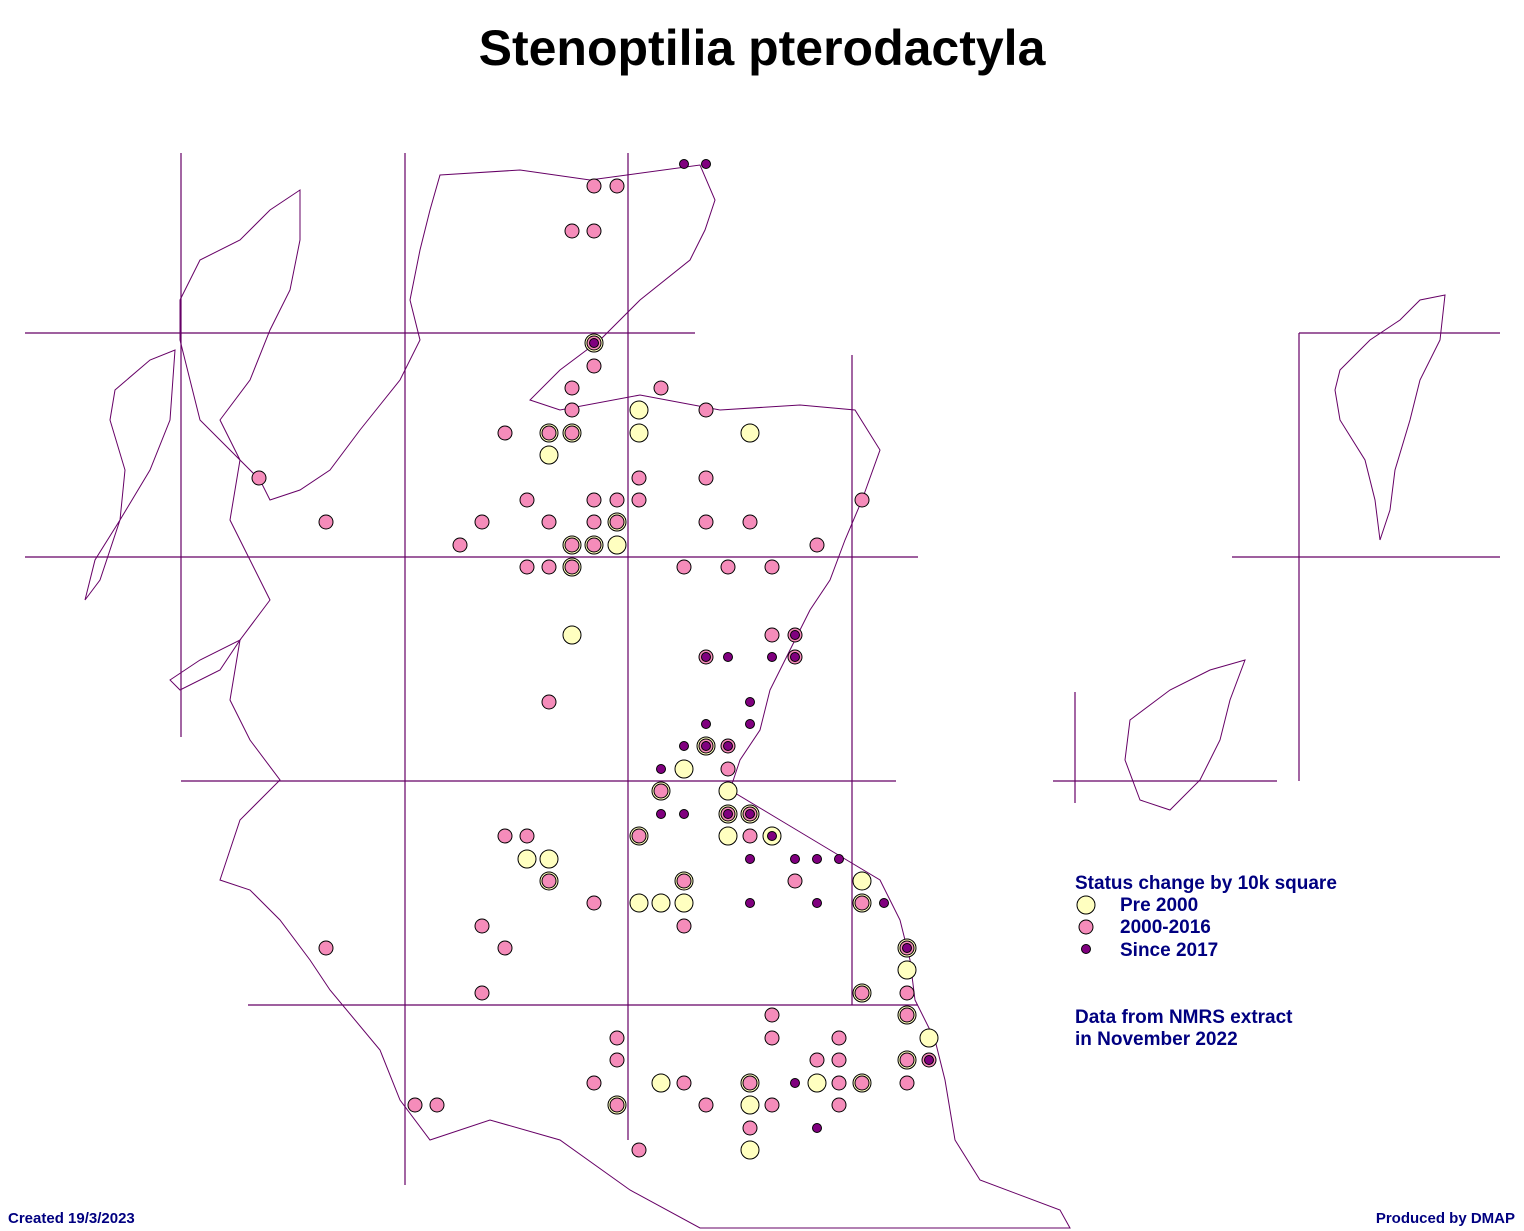  I want to click on produced: Produced by DMAP, so click(1445, 1218).